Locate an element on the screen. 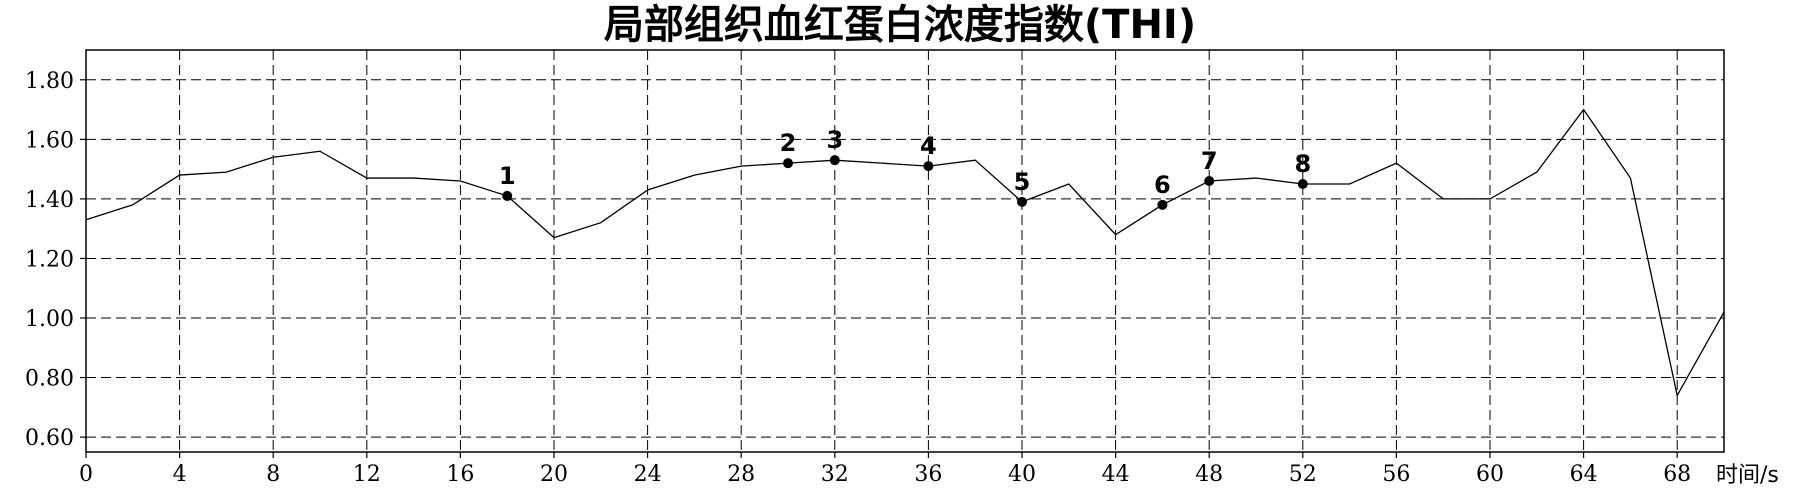  marker-label-5: 5 is located at coordinates (1022, 182).